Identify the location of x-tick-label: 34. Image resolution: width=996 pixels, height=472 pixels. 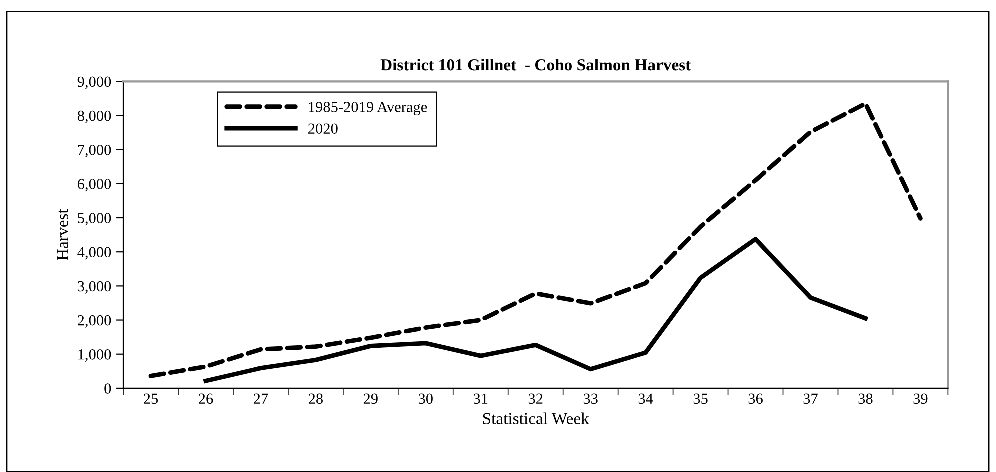
(646, 399).